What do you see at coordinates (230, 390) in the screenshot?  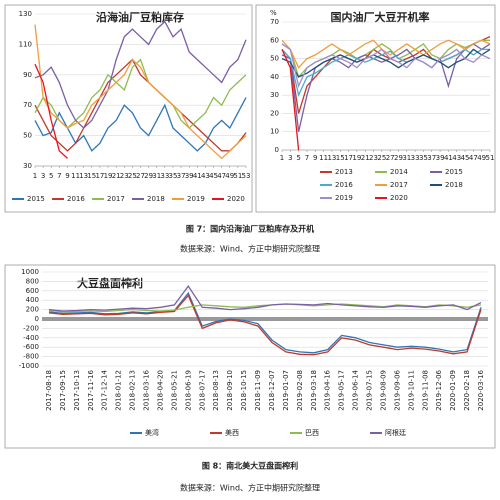 I see `x-tick-label: 2018-09-10` at bounding box center [230, 390].